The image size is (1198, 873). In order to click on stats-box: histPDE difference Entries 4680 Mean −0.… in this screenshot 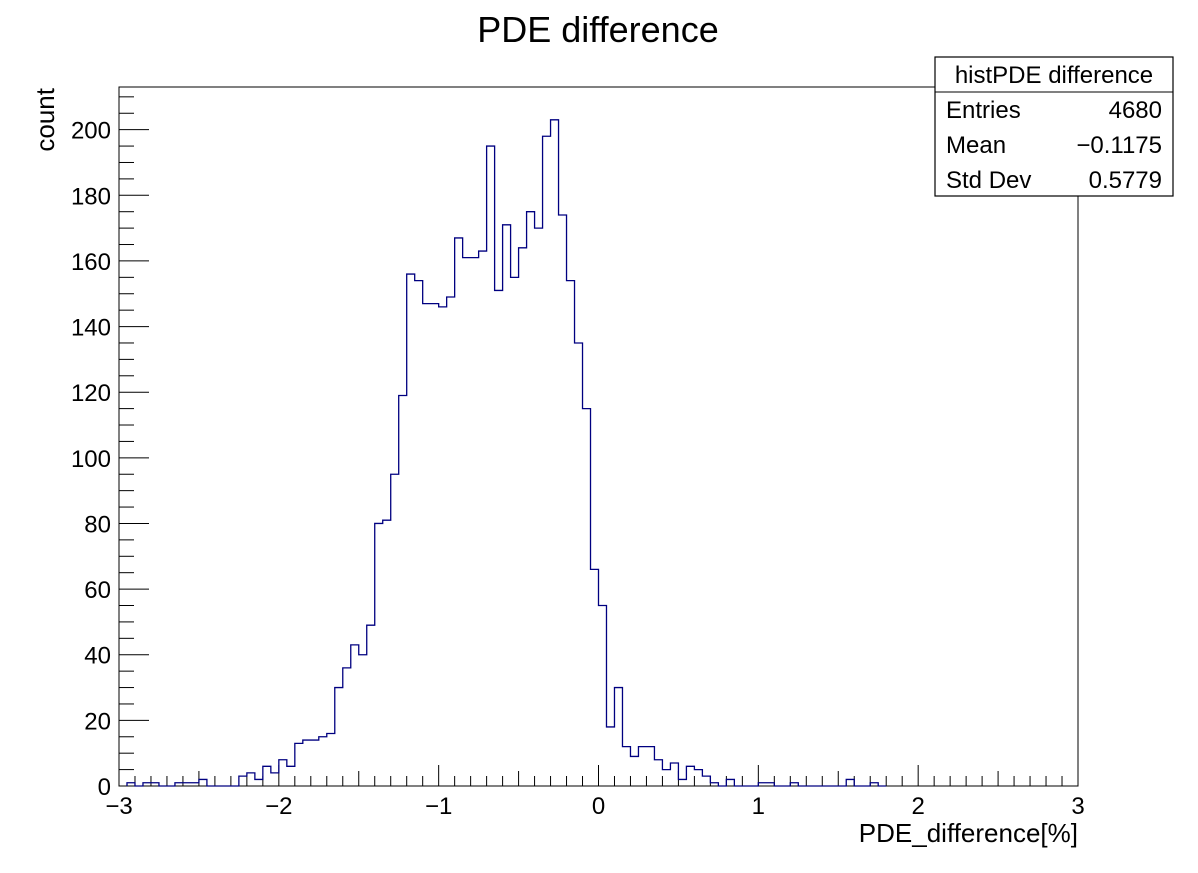, I will do `click(1054, 126)`.